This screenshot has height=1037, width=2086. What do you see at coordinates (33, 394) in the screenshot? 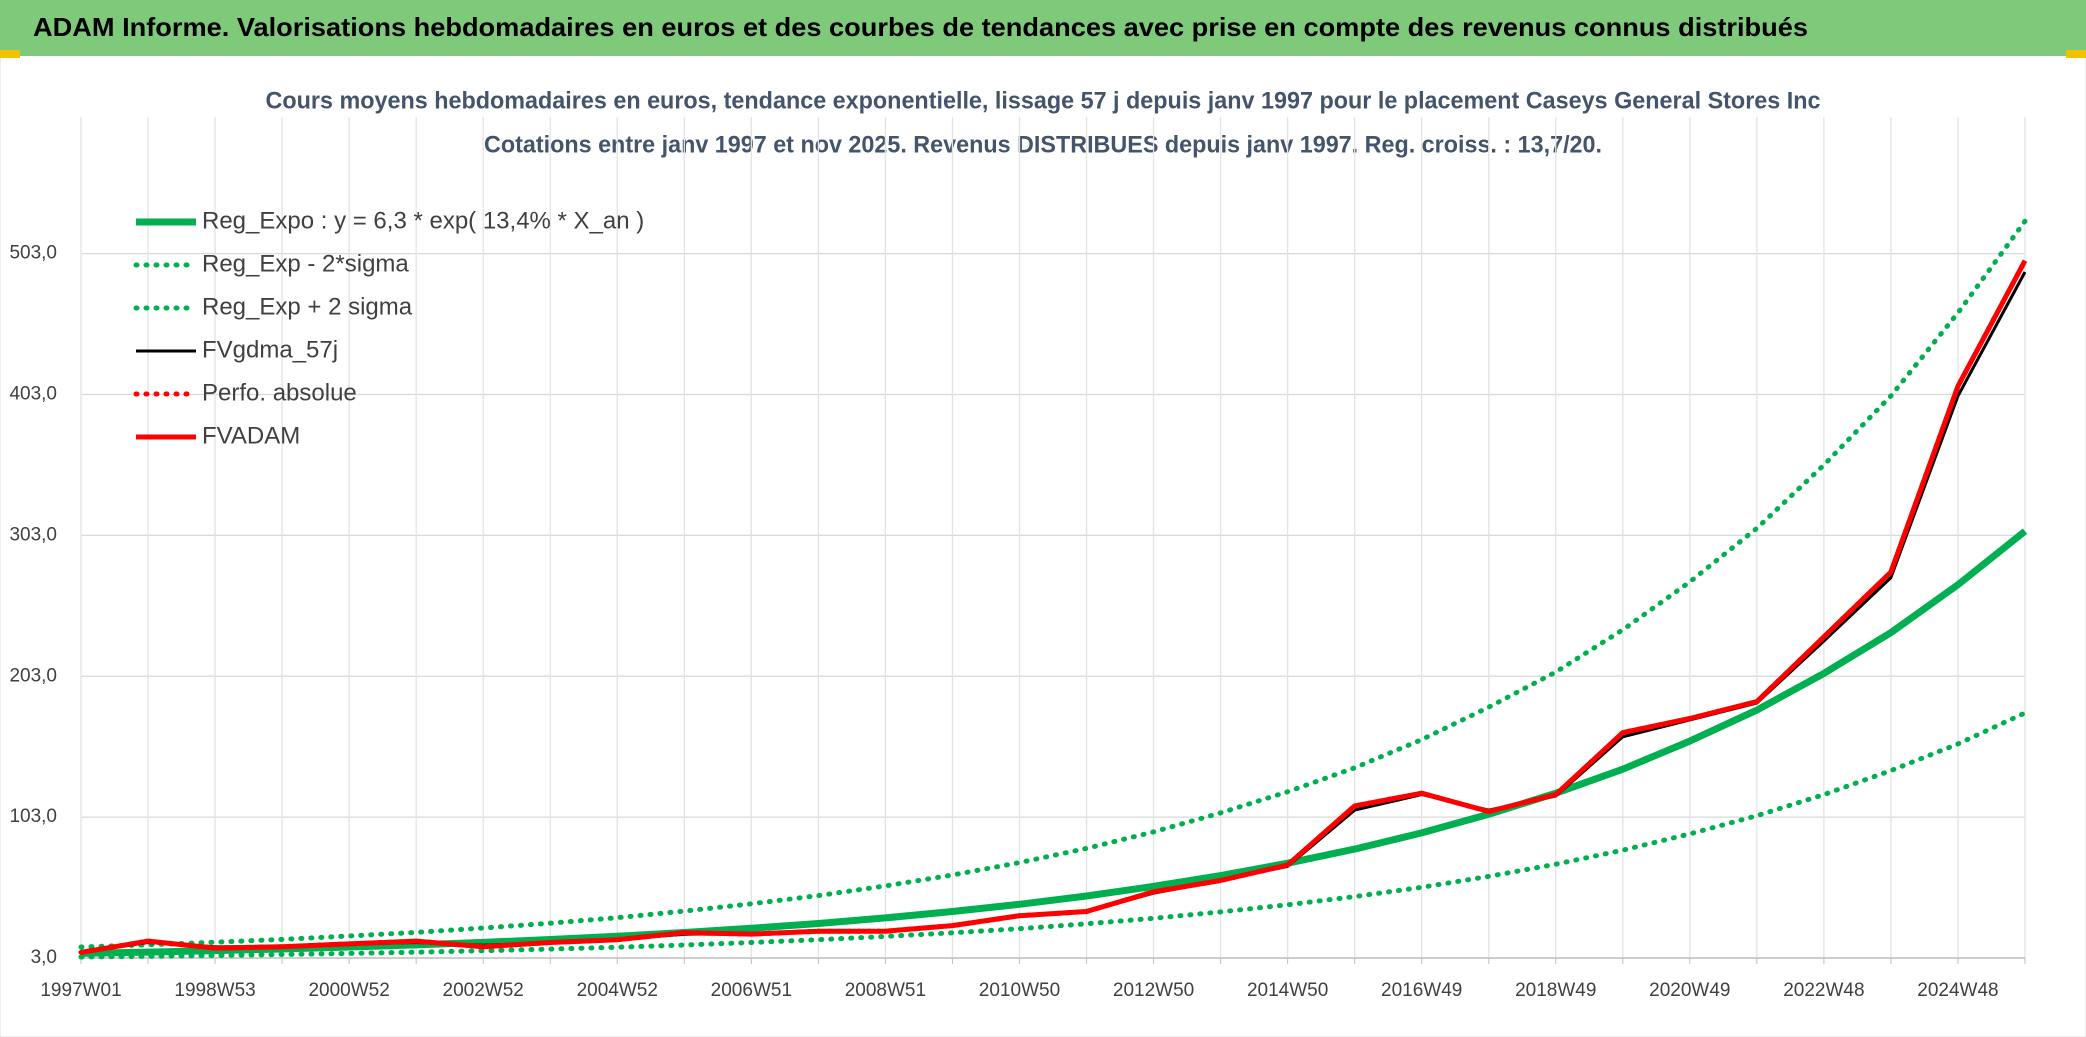
I see `y-tick-label: 403,0` at bounding box center [33, 394].